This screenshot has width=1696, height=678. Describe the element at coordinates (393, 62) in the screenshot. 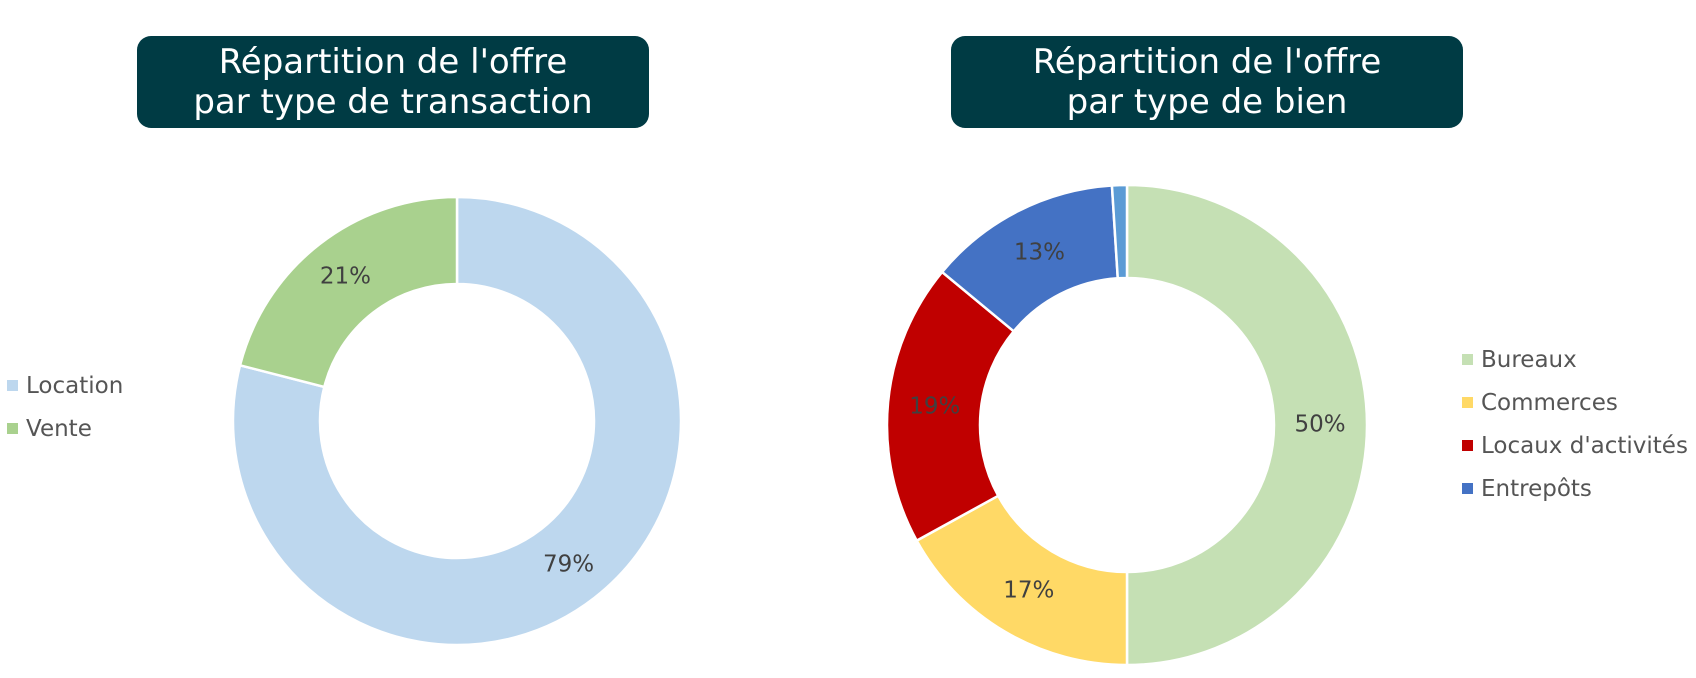

I see `chart1-title-line1: Répartition de l'offre` at that location.